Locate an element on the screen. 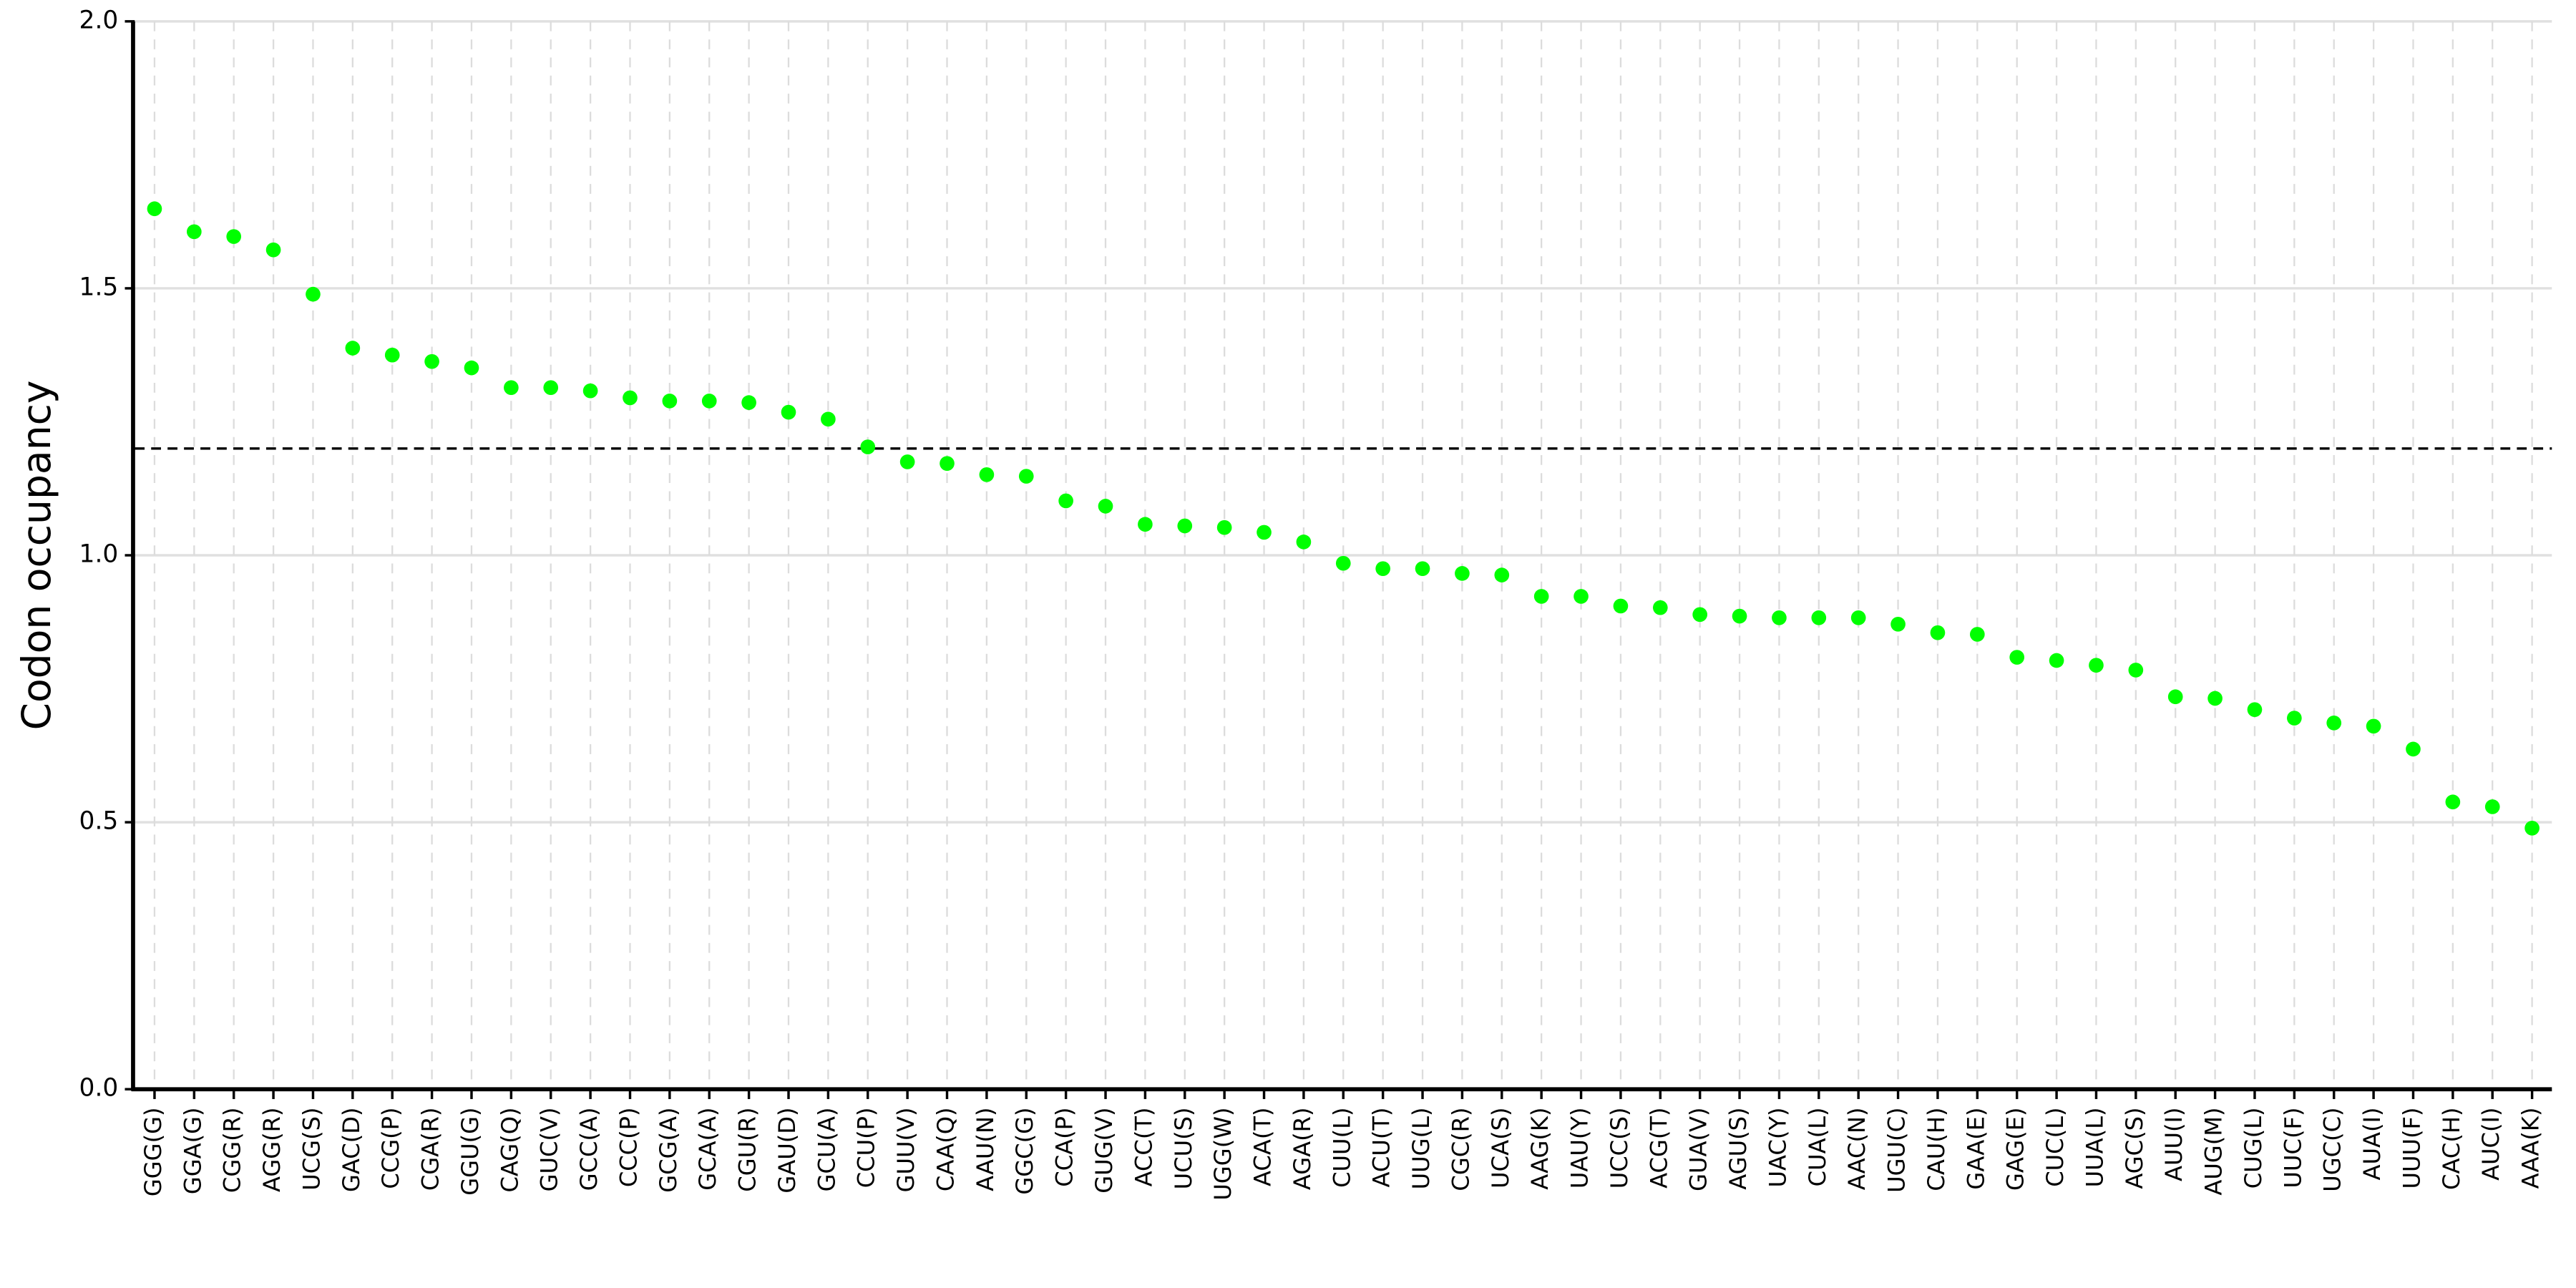  x-tick-label: UUA(L) is located at coordinates (2094, 1147).